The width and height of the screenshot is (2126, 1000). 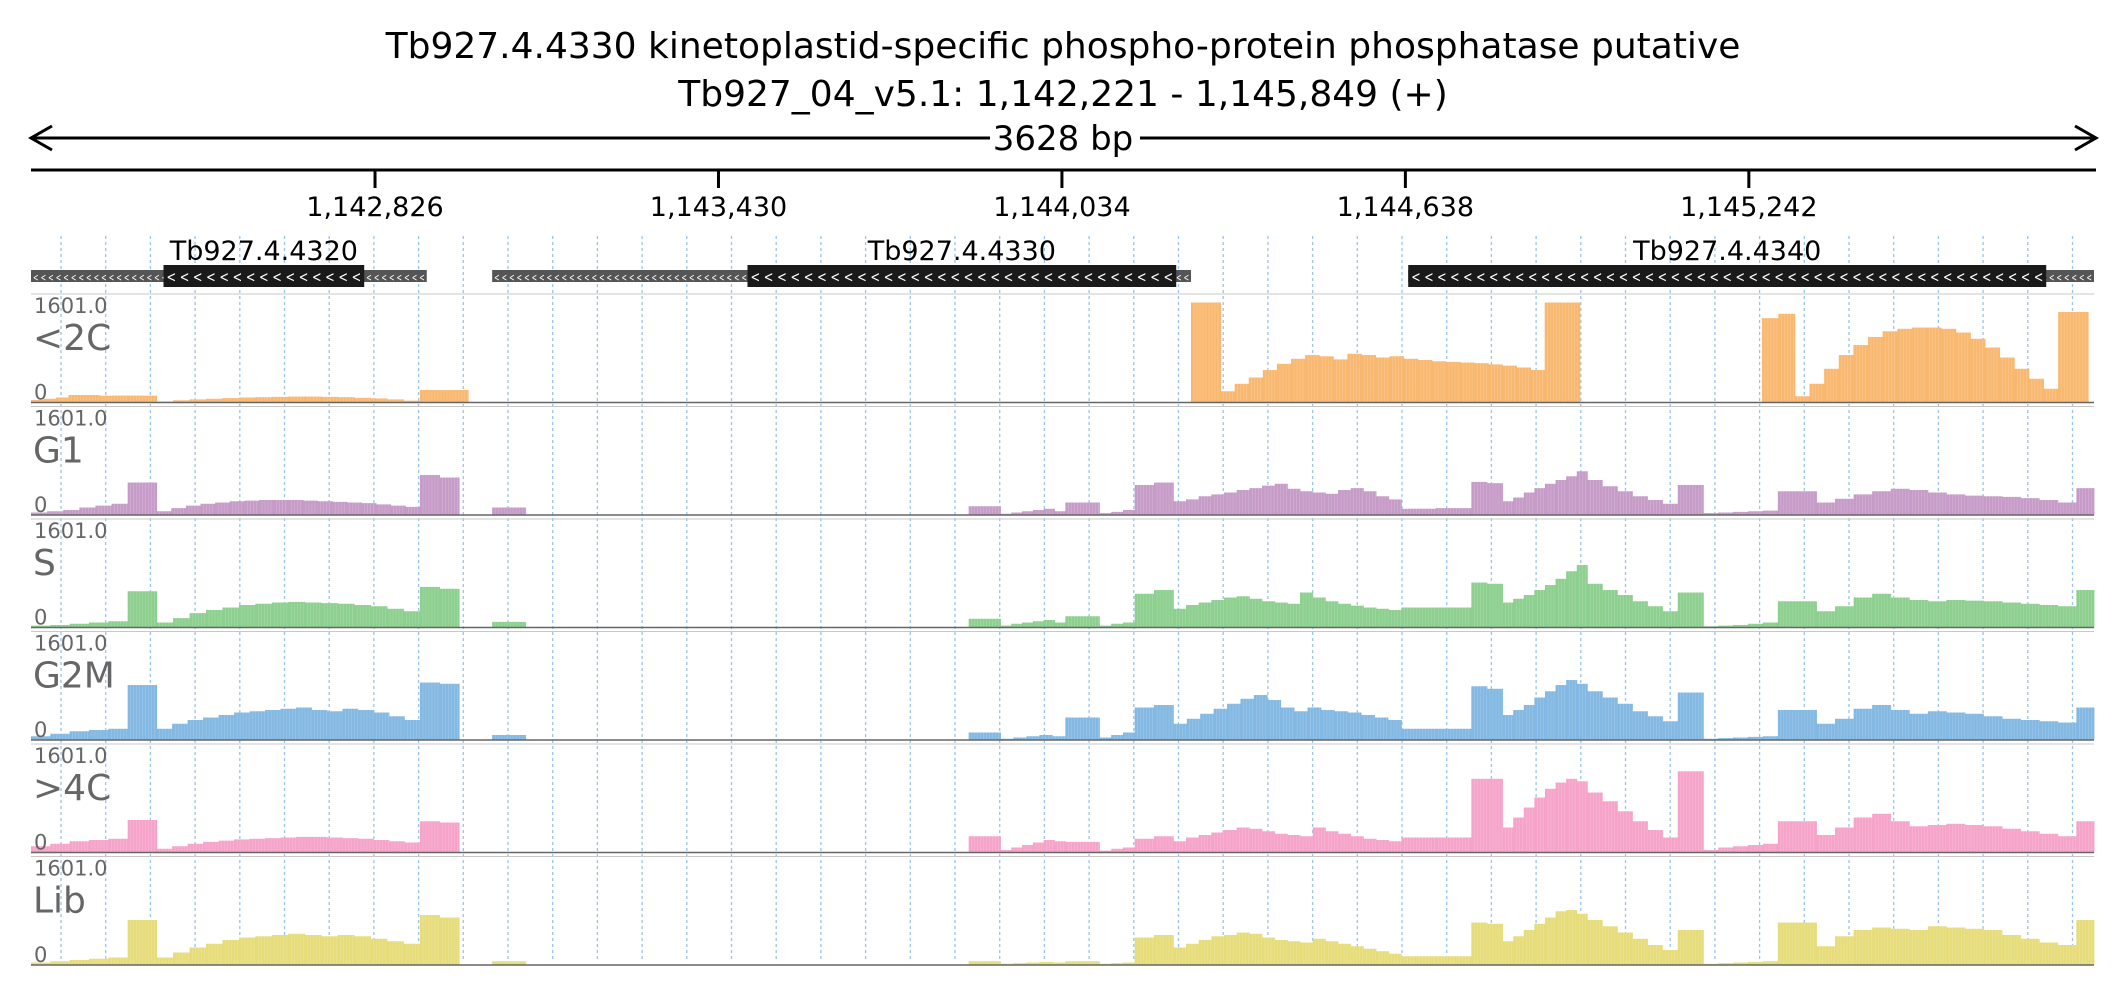 I want to click on gene-cds-arrows: < < < < < < < < < < < < < < <, so click(x=263, y=277).